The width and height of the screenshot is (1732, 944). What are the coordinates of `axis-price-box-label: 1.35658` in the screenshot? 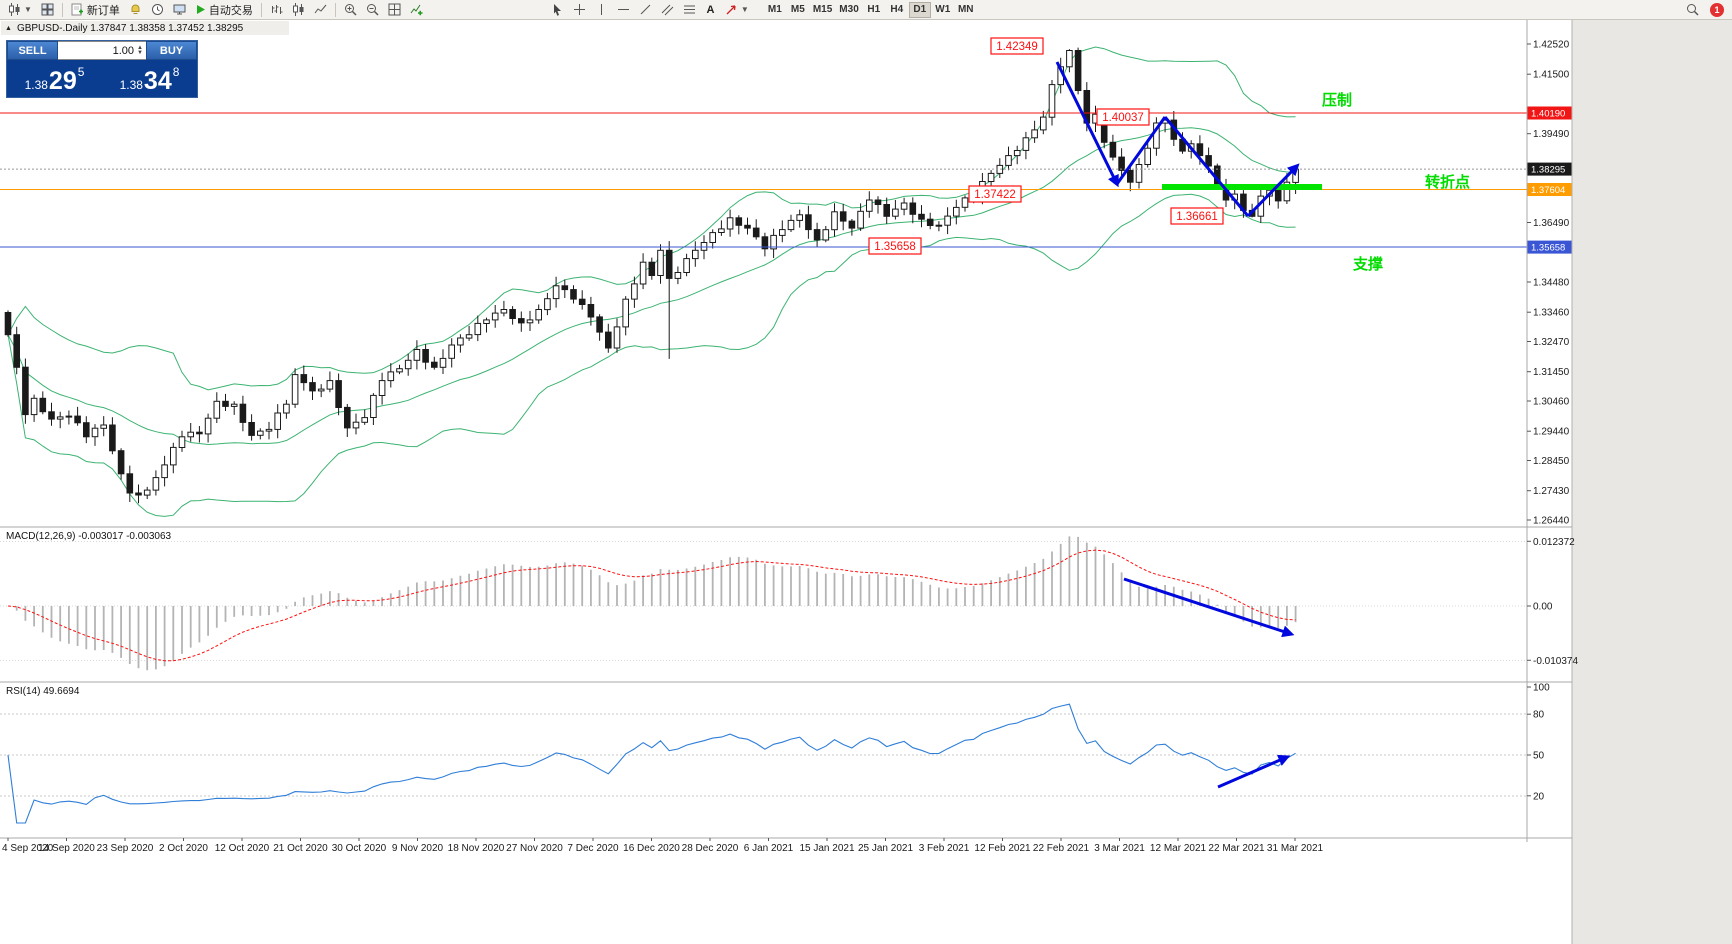 It's located at (1548, 248).